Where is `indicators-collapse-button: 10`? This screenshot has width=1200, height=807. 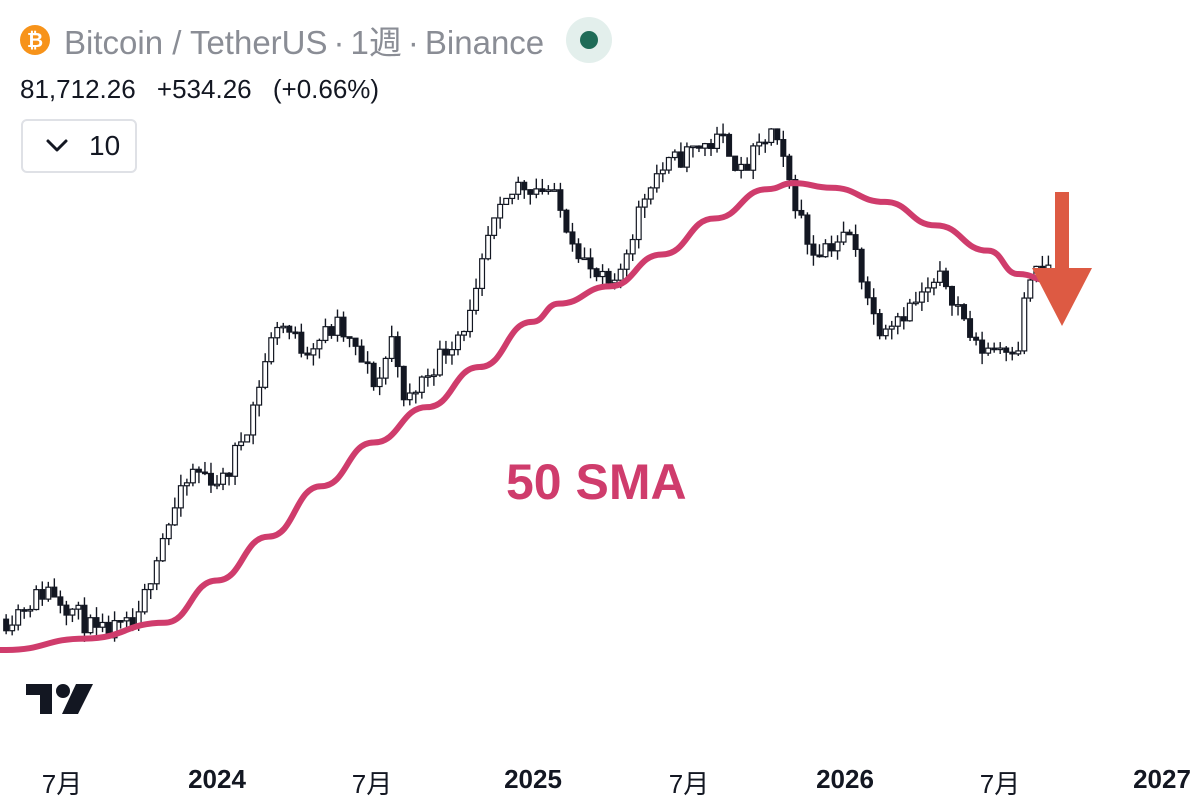 indicators-collapse-button: 10 is located at coordinates (79, 146).